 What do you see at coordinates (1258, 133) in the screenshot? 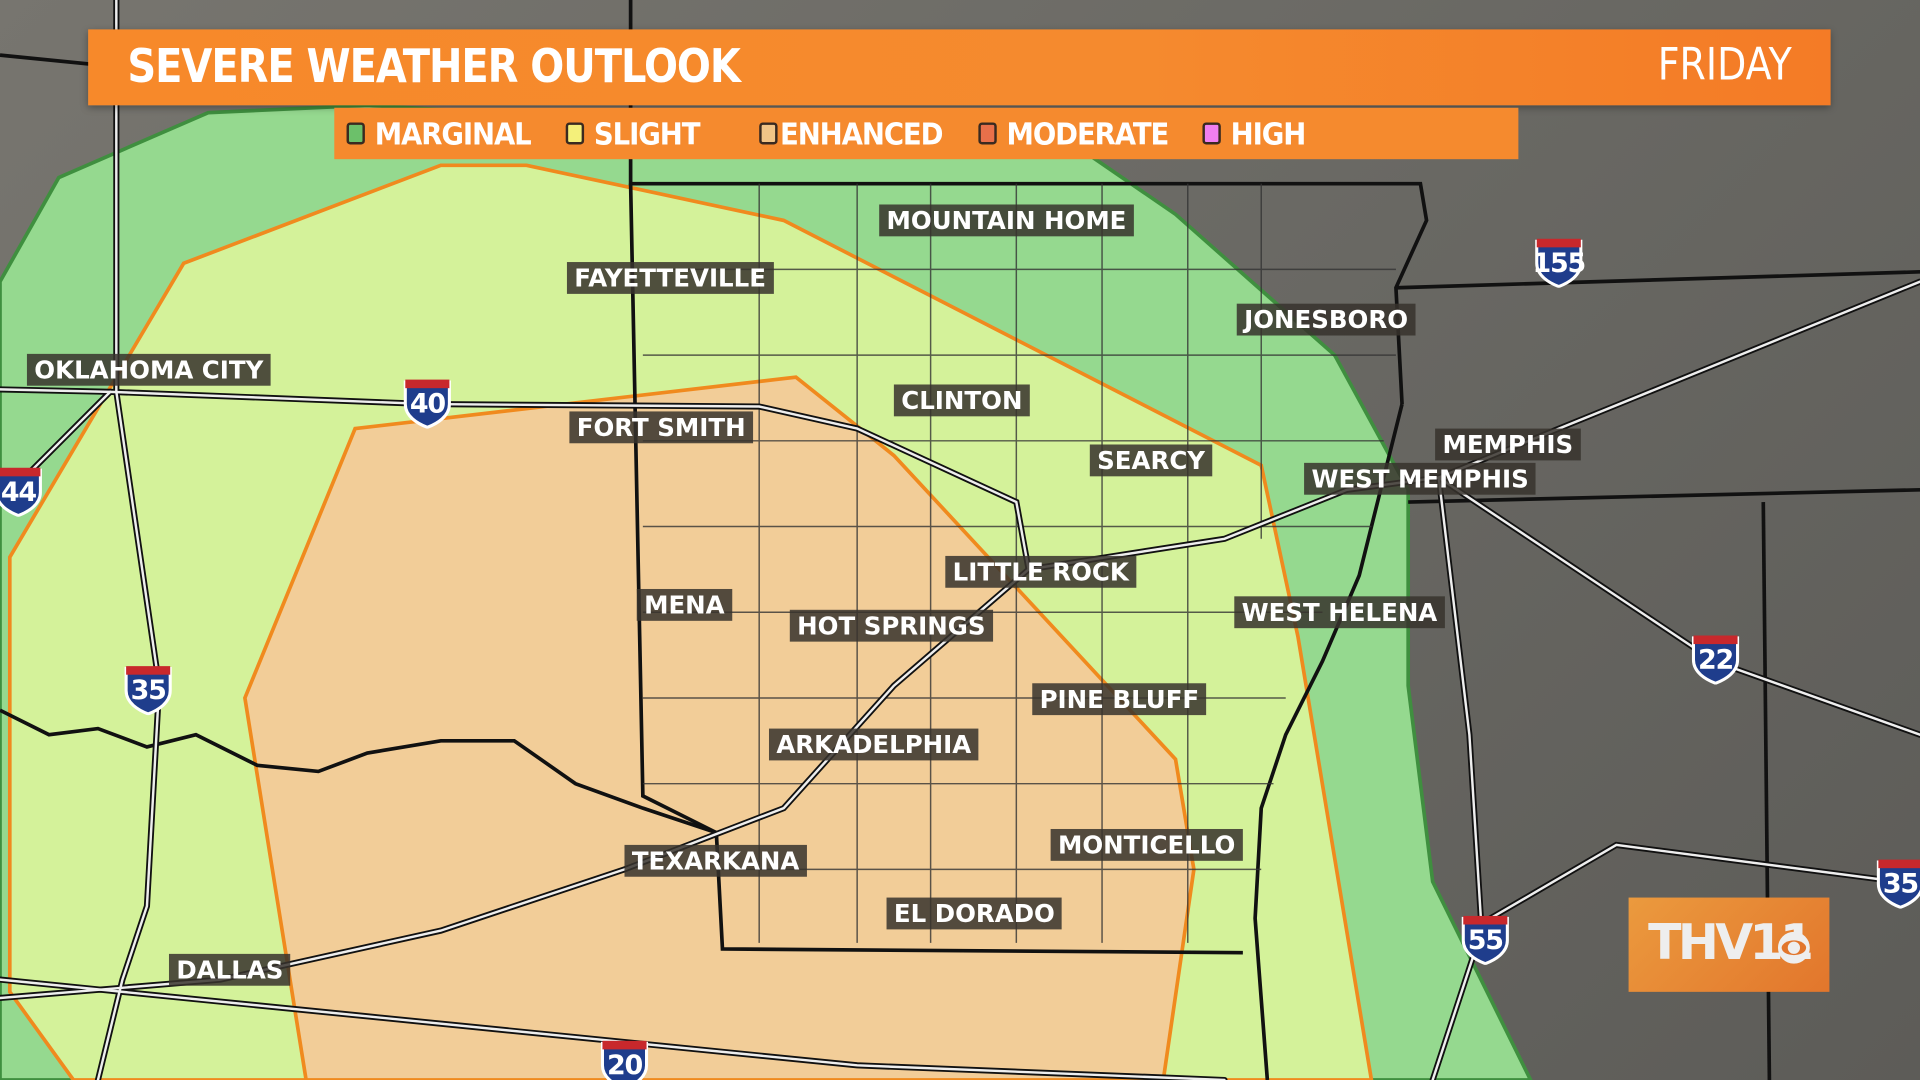
I see `legend-item-high: HIGH` at bounding box center [1258, 133].